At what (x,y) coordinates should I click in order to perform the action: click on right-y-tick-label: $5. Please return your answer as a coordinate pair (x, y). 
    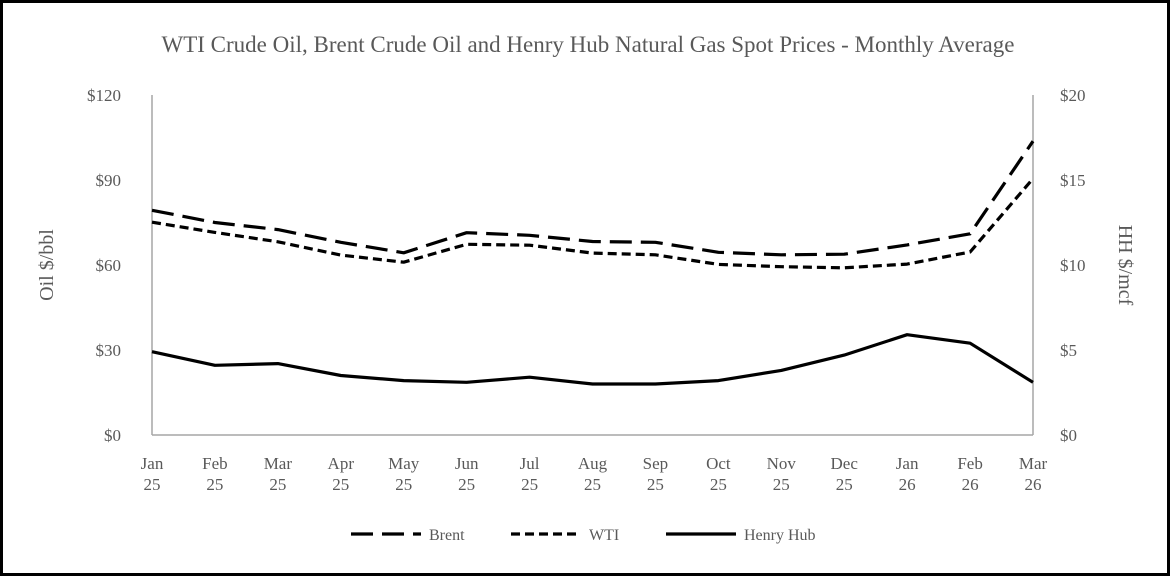
    Looking at the image, I should click on (1068, 350).